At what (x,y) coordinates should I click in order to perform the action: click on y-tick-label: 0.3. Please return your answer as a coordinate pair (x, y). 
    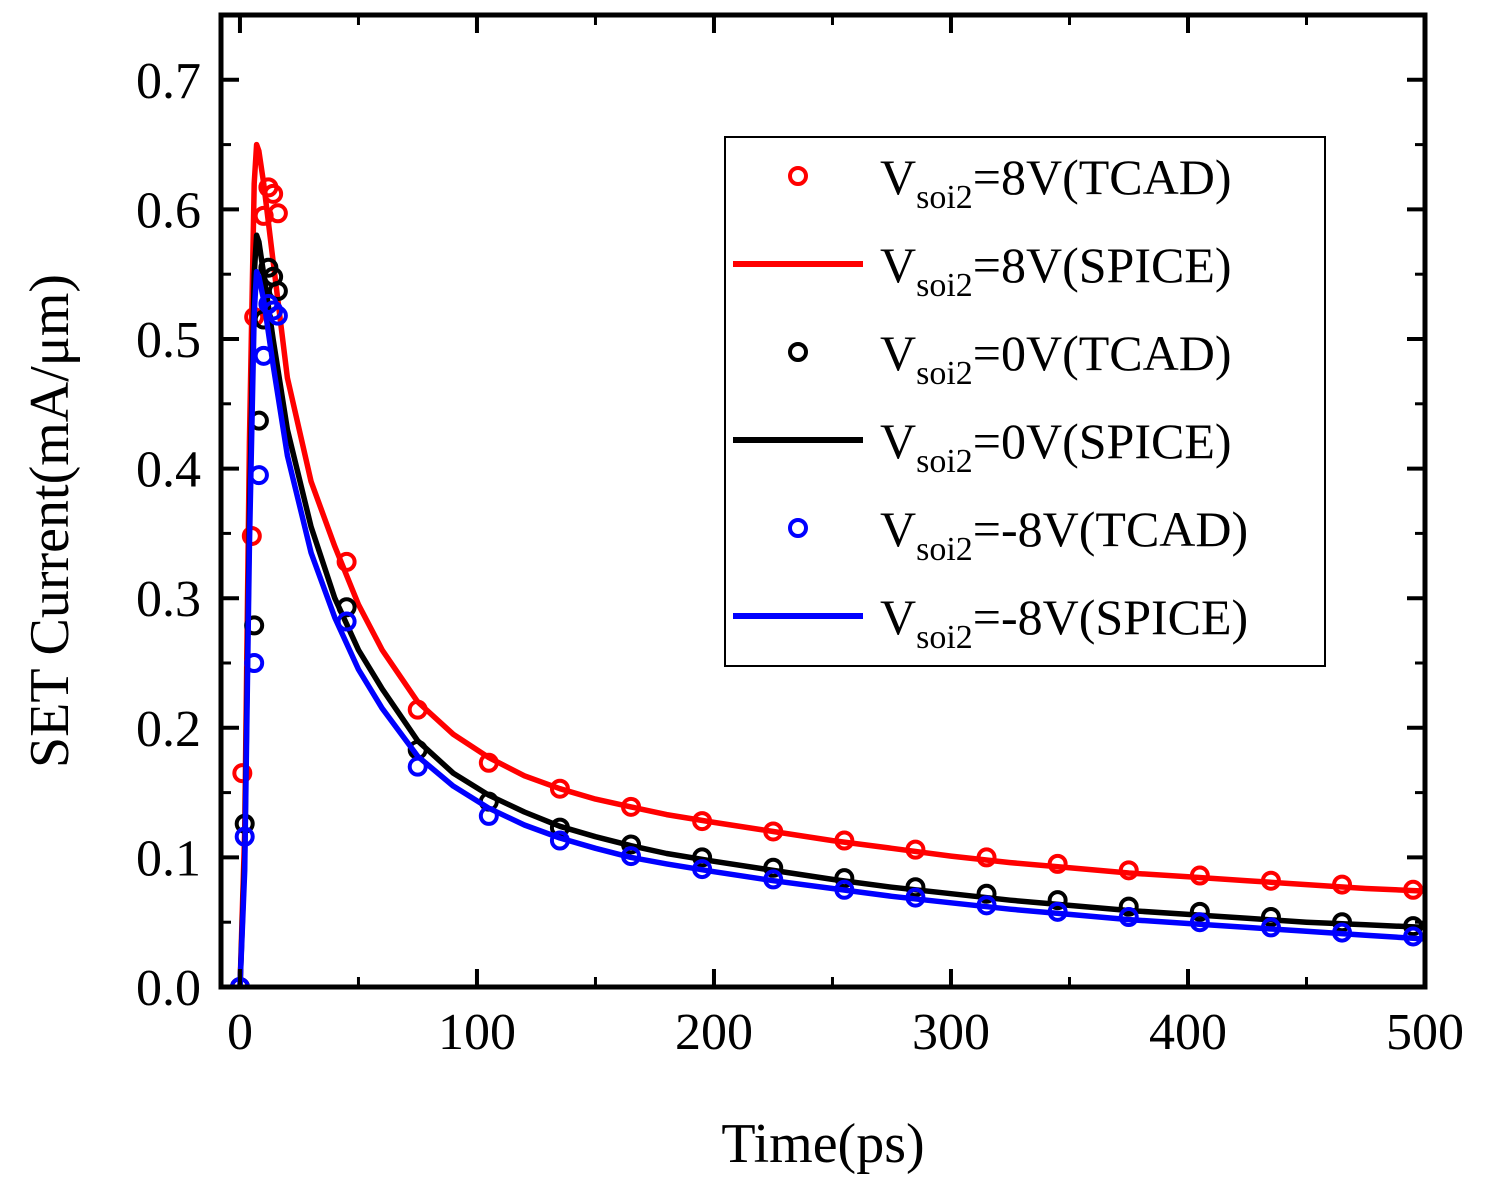
    Looking at the image, I should click on (168, 599).